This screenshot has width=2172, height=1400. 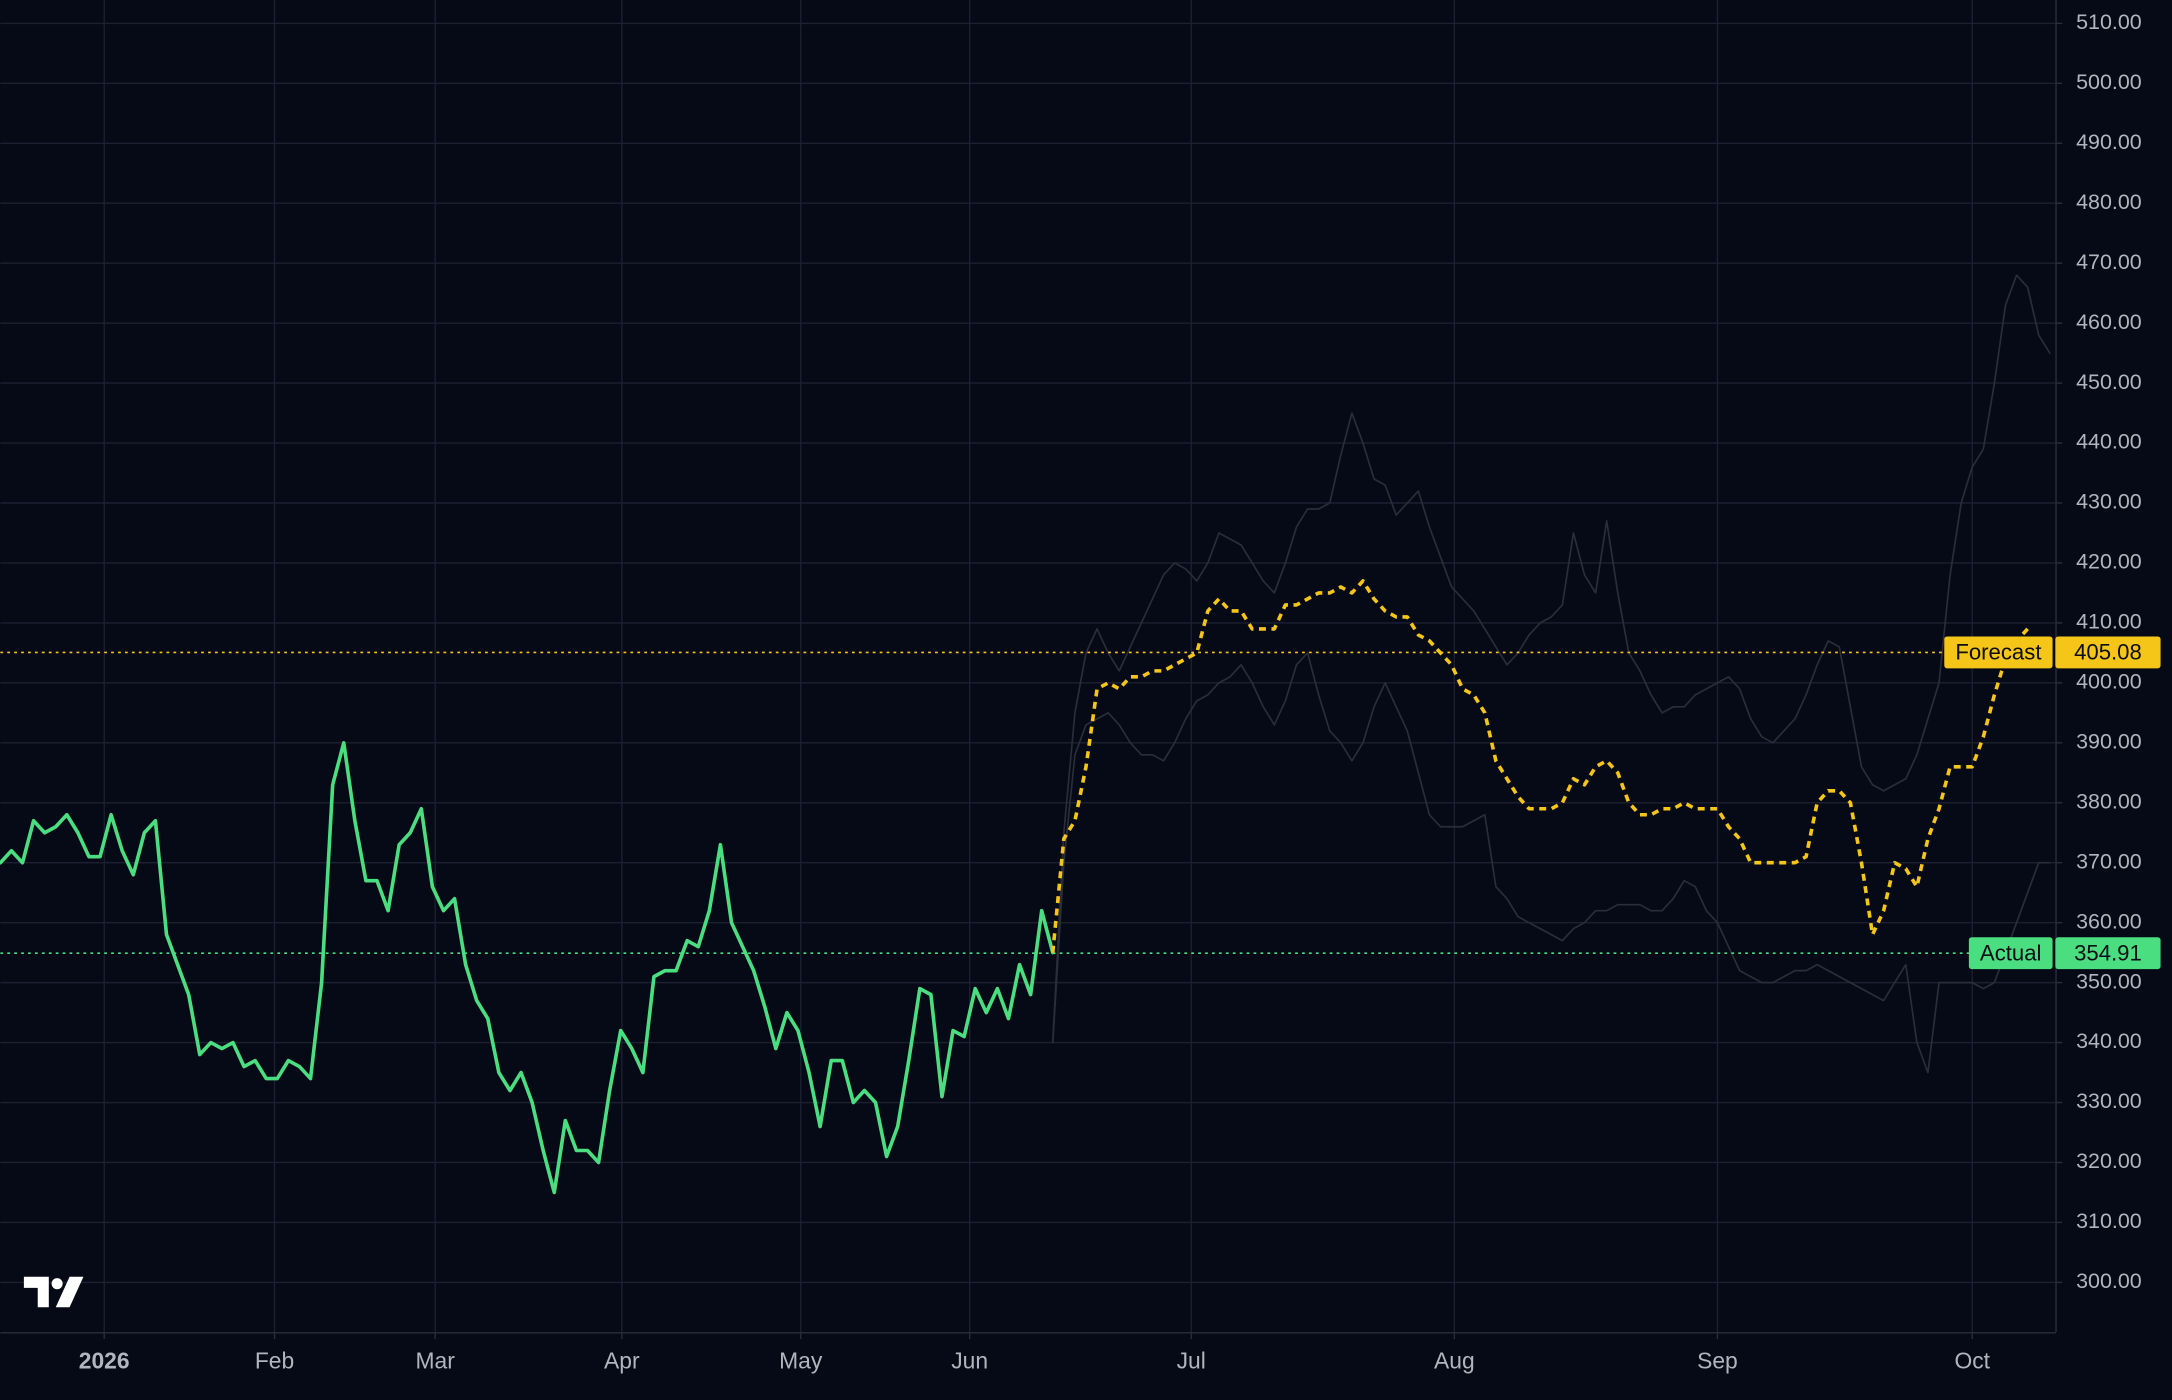 What do you see at coordinates (1972, 1361) in the screenshot?
I see `x-tick-label: Oct` at bounding box center [1972, 1361].